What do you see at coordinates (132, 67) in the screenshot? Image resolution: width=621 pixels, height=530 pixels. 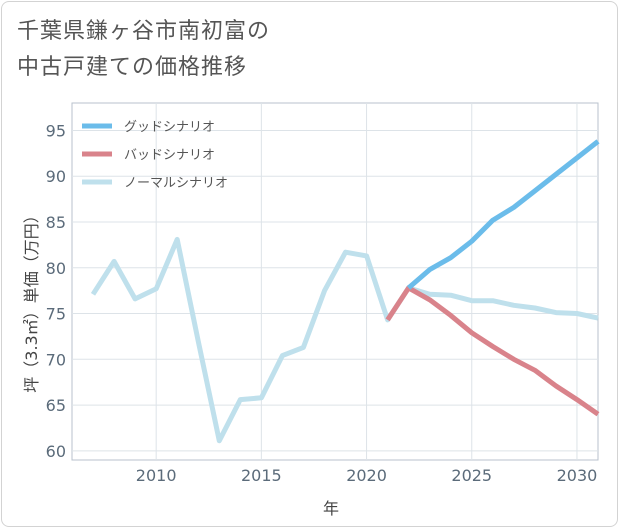 I see `chart-title-line-2: 中古戸建ての価格推移` at bounding box center [132, 67].